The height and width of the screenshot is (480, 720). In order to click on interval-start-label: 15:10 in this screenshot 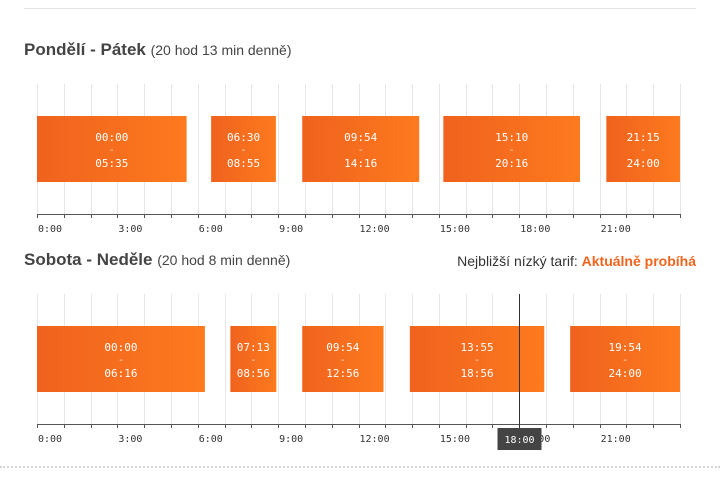, I will do `click(511, 137)`.